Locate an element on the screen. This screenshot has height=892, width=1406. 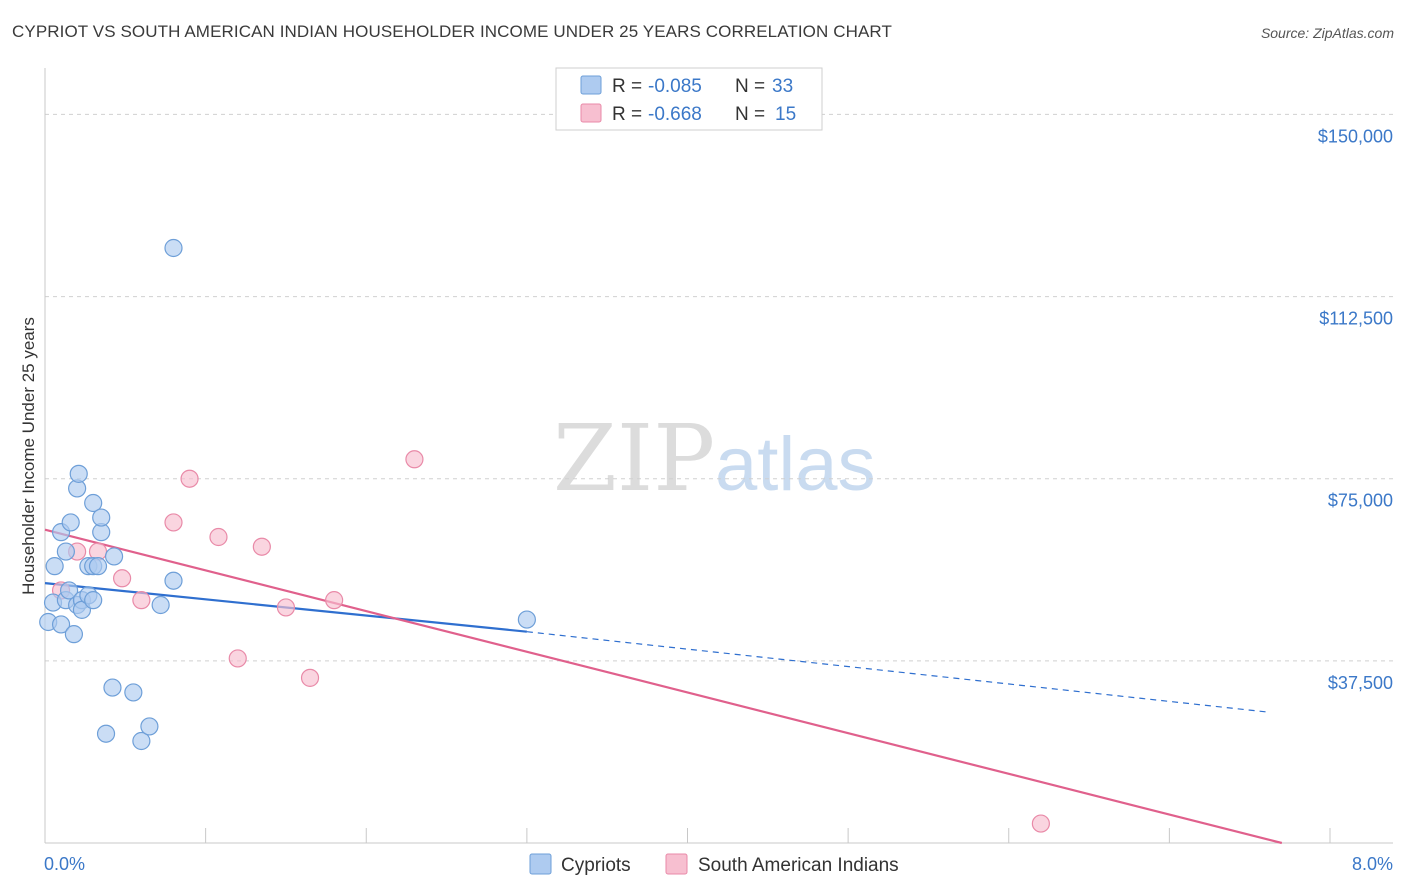
y-tick-label: $112,500 is located at coordinates (1356, 319).